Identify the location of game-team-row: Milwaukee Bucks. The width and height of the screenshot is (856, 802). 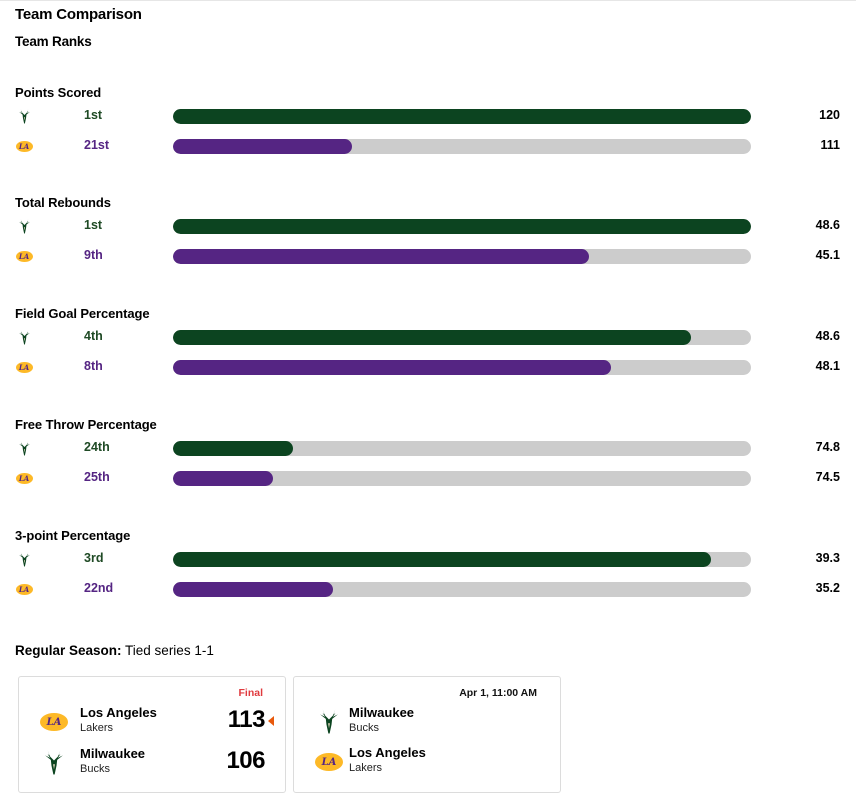
(428, 722).